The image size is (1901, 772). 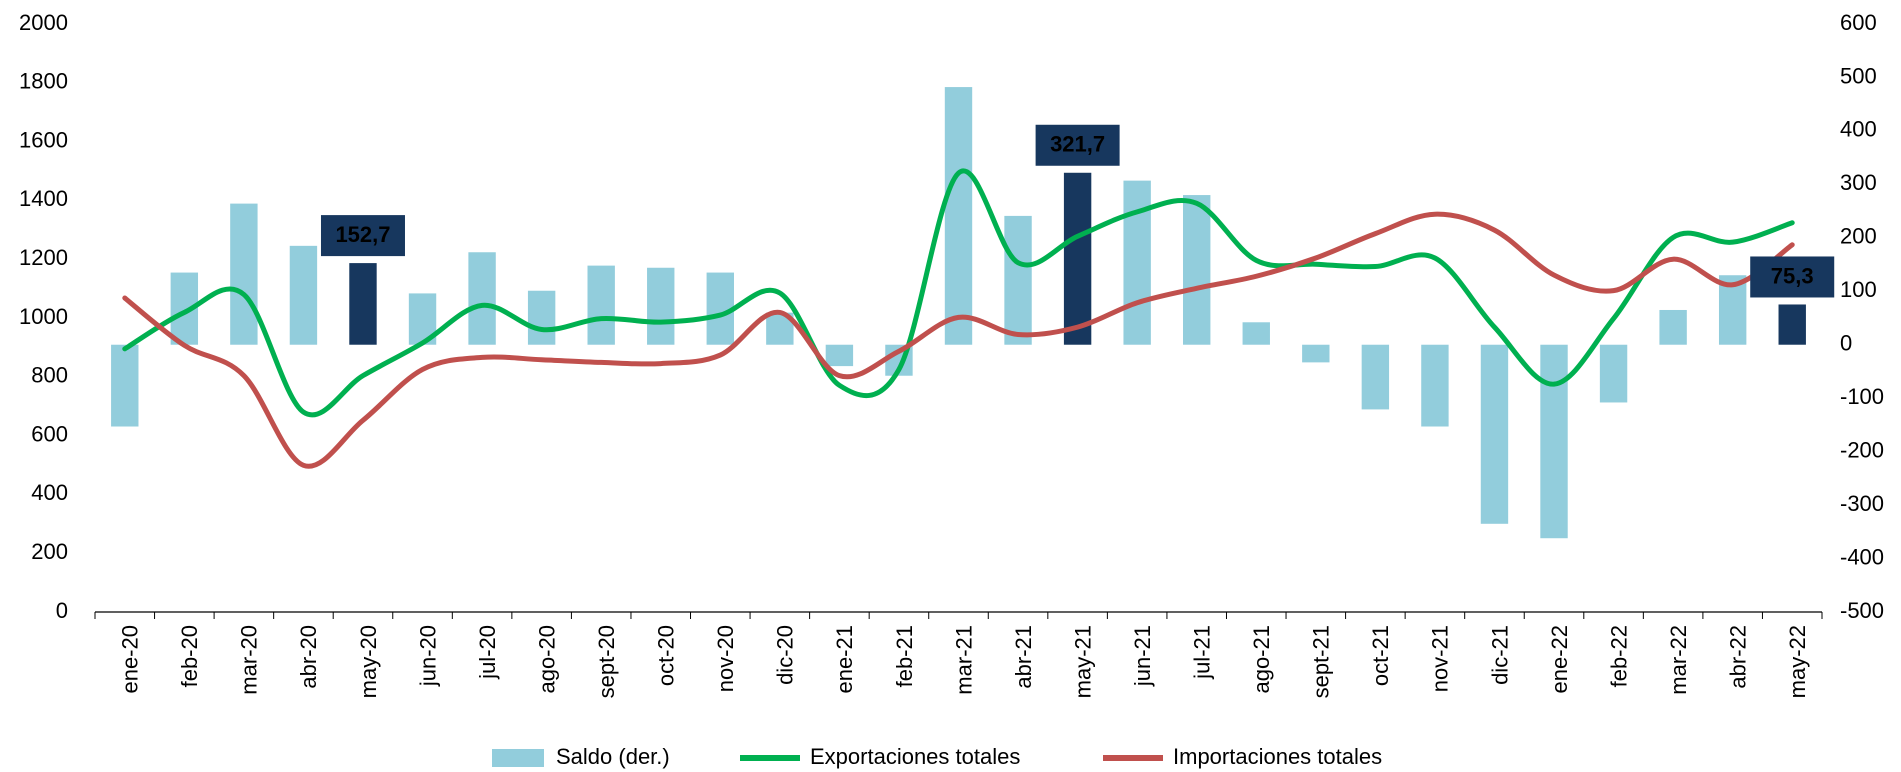 I want to click on y-tick-label: 600, so click(x=49, y=433).